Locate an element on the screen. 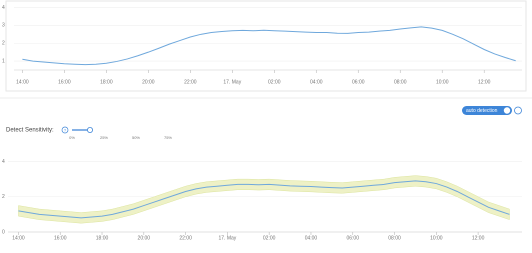 The image size is (532, 253). toggle-pill is located at coordinates (487, 110).